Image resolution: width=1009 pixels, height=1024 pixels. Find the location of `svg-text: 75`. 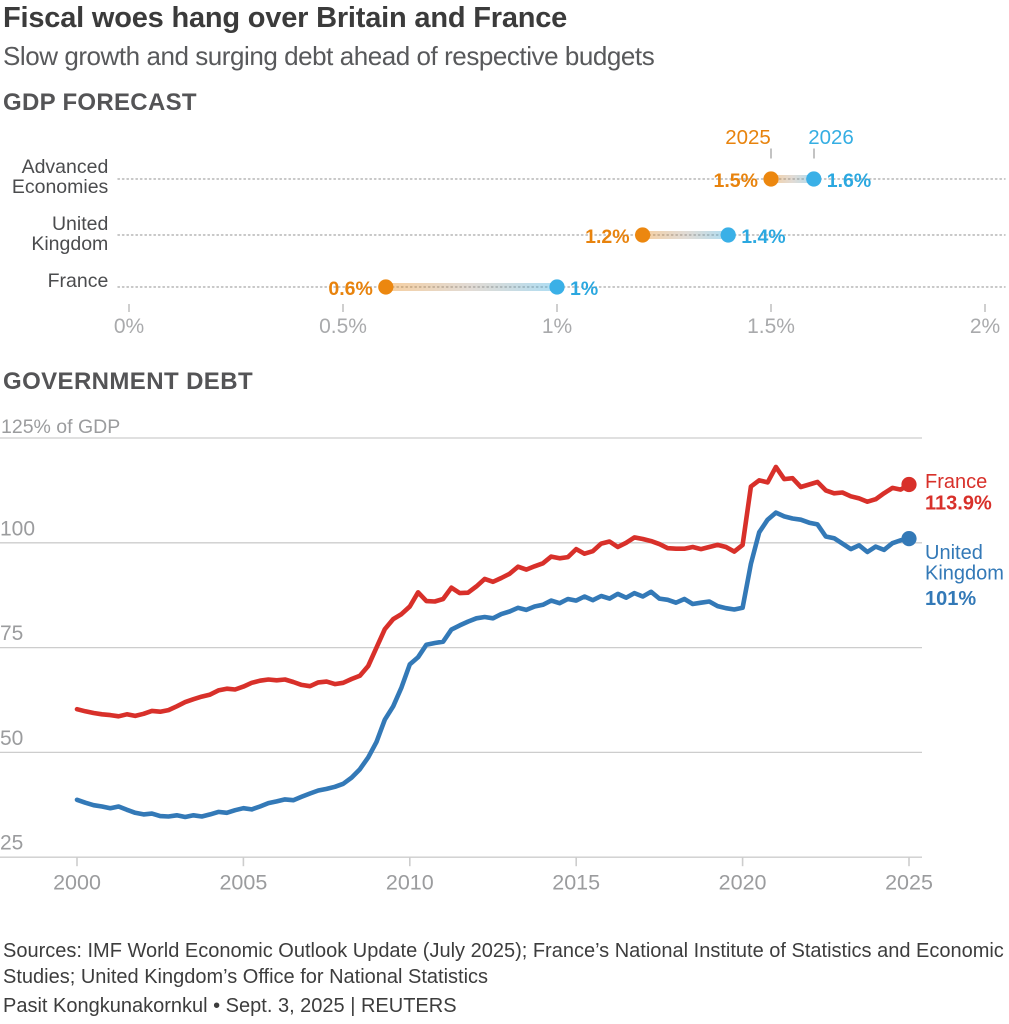

svg-text: 75 is located at coordinates (11, 633).